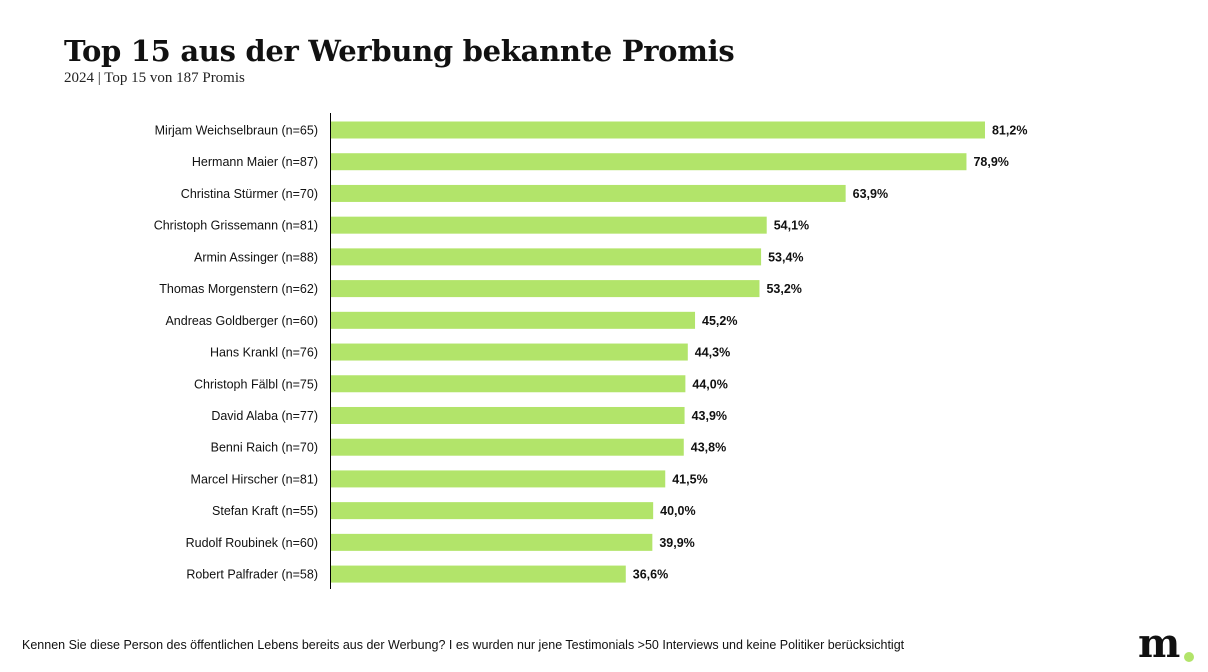  What do you see at coordinates (676, 543) in the screenshot?
I see `data-label: 39,9%` at bounding box center [676, 543].